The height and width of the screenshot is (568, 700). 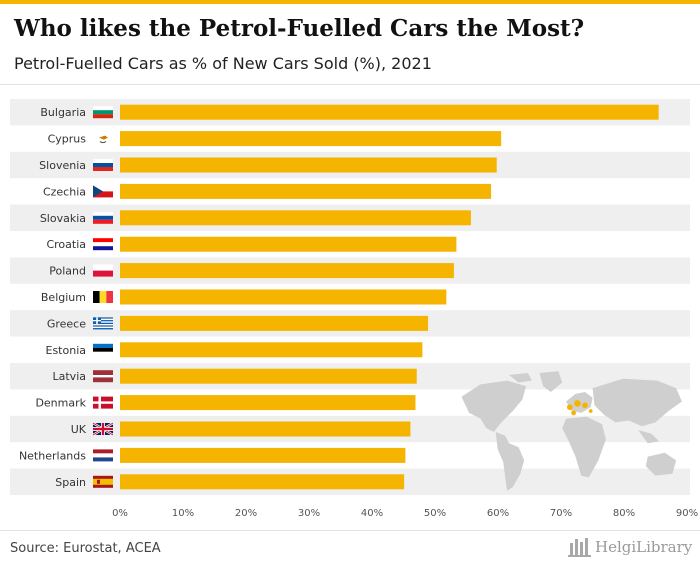 What do you see at coordinates (561, 513) in the screenshot?
I see `x-tick-label: 70%` at bounding box center [561, 513].